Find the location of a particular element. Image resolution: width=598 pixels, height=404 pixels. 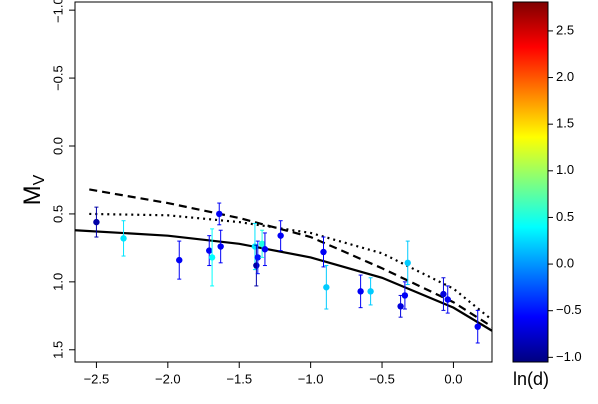

colorbar-tick-label: 1.0 is located at coordinates (565, 169).